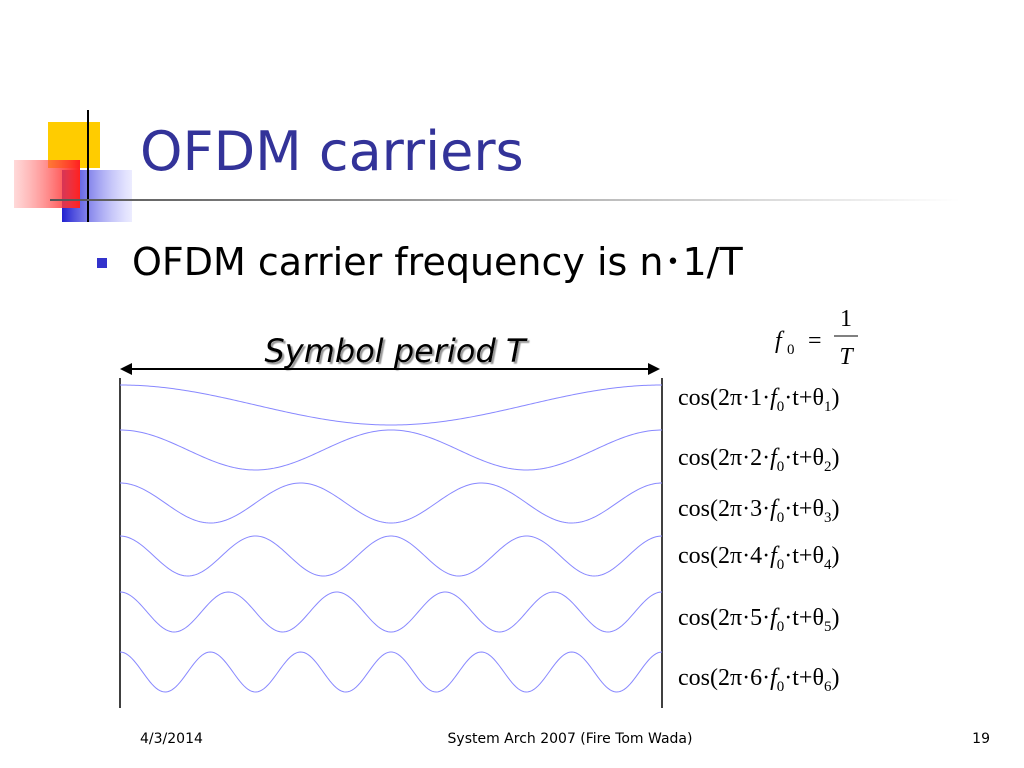 Image resolution: width=1024 pixels, height=768 pixels. I want to click on formula-subscript: 6, so click(828, 687).